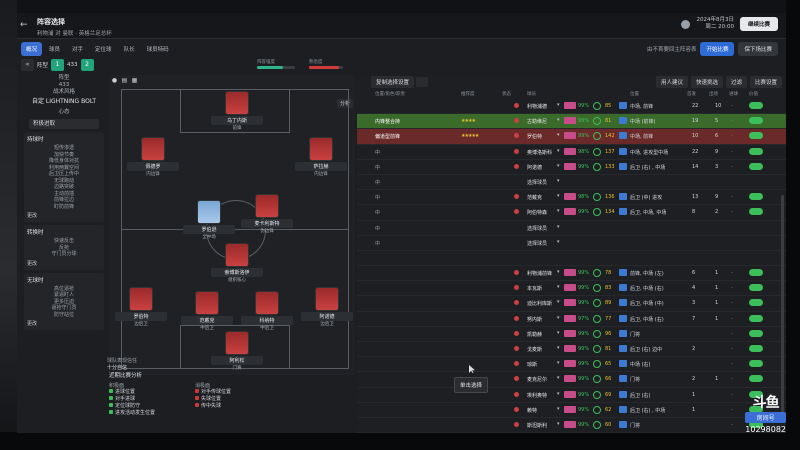 This screenshot has height=450, width=800. Describe the element at coordinates (733, 94) in the screenshot. I see `col-goals: 进球` at that location.